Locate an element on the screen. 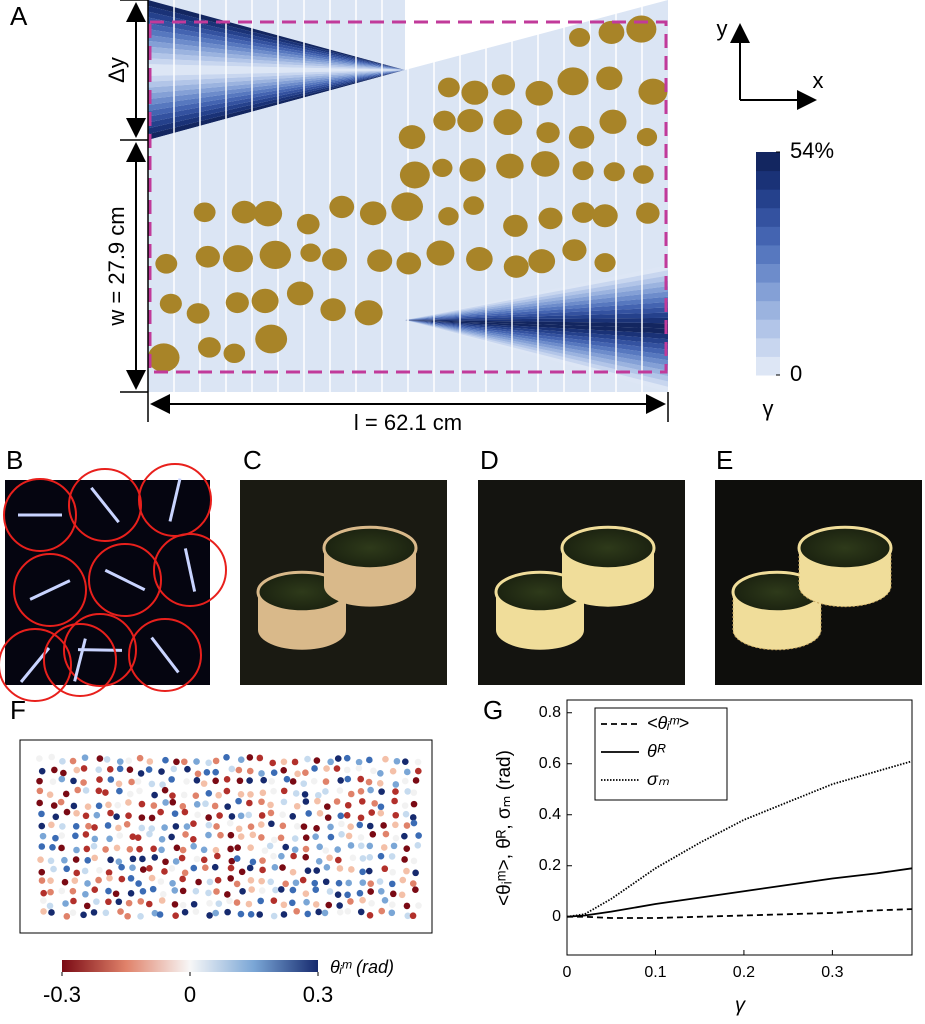 The image size is (925, 1024). panel-label: E is located at coordinates (724, 460).